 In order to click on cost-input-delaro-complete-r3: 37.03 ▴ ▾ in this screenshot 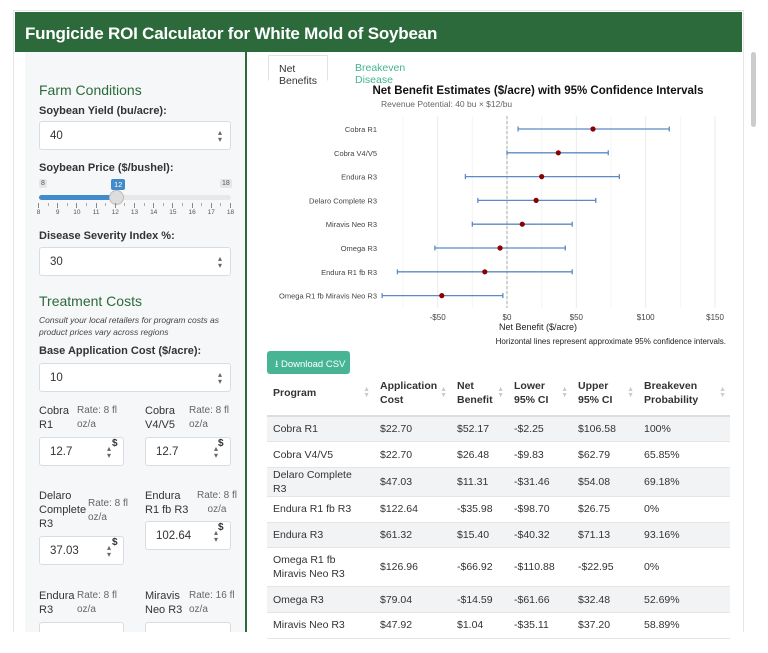, I will do `click(81, 550)`.